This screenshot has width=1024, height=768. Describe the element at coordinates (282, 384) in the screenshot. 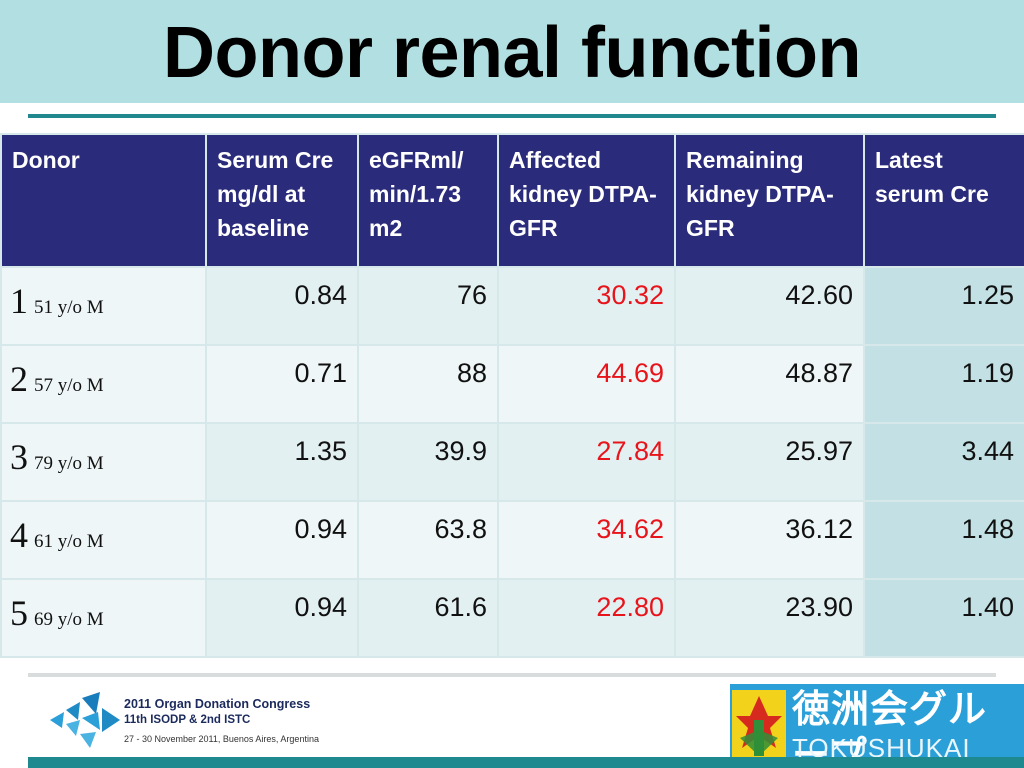

I see `serum-cre-cell: 0.71` at that location.